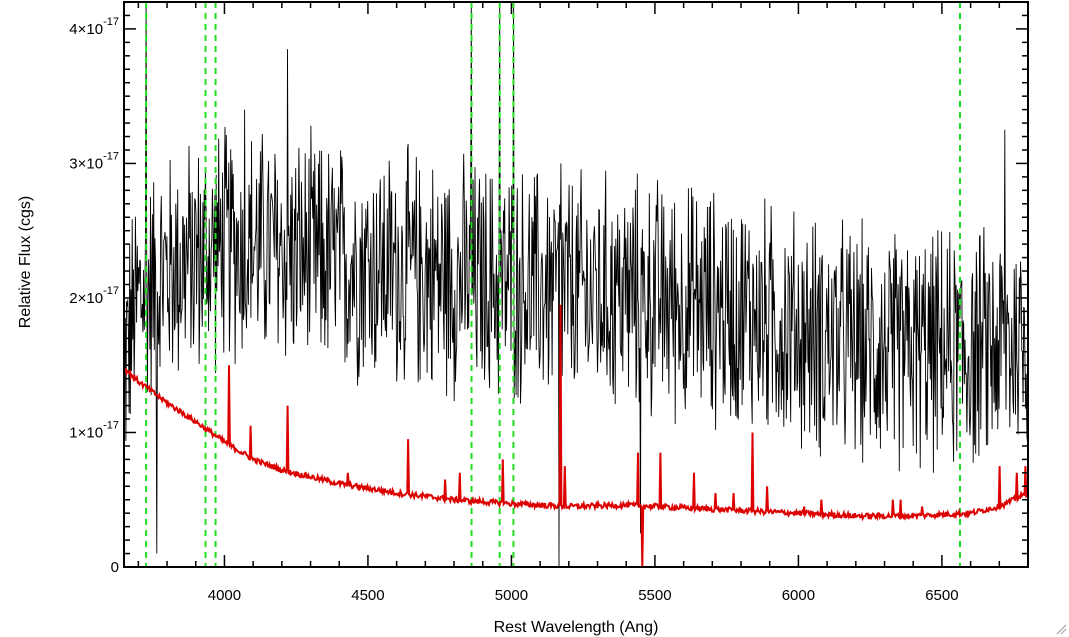 The width and height of the screenshot is (1069, 637). What do you see at coordinates (654, 595) in the screenshot?
I see `x-tick-label: 5500` at bounding box center [654, 595].